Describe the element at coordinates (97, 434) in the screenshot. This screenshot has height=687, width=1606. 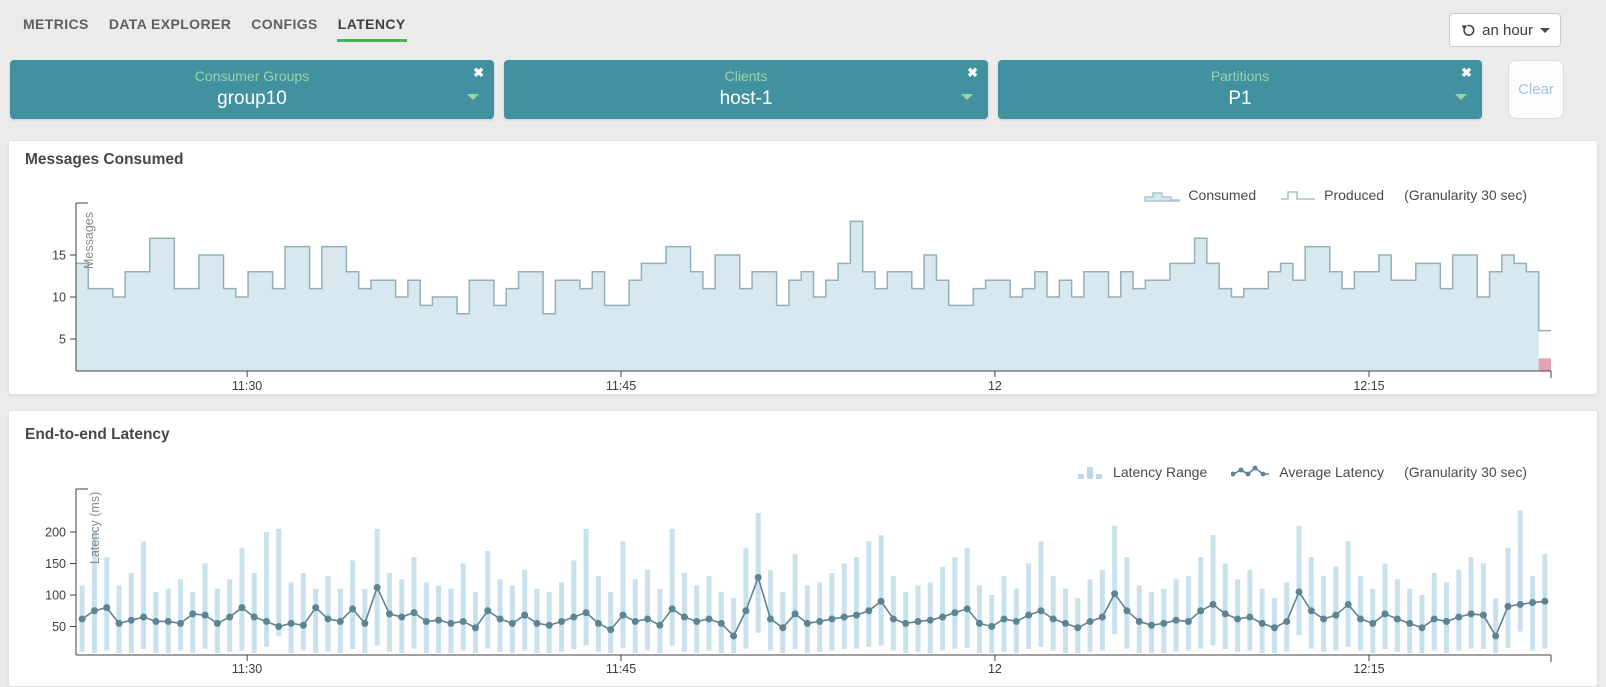
I see `panel-title: End-to-end Latency` at that location.